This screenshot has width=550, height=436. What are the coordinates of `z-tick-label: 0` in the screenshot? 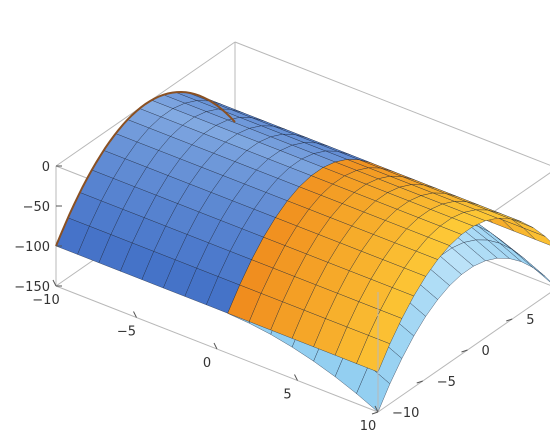 It's located at (46, 167).